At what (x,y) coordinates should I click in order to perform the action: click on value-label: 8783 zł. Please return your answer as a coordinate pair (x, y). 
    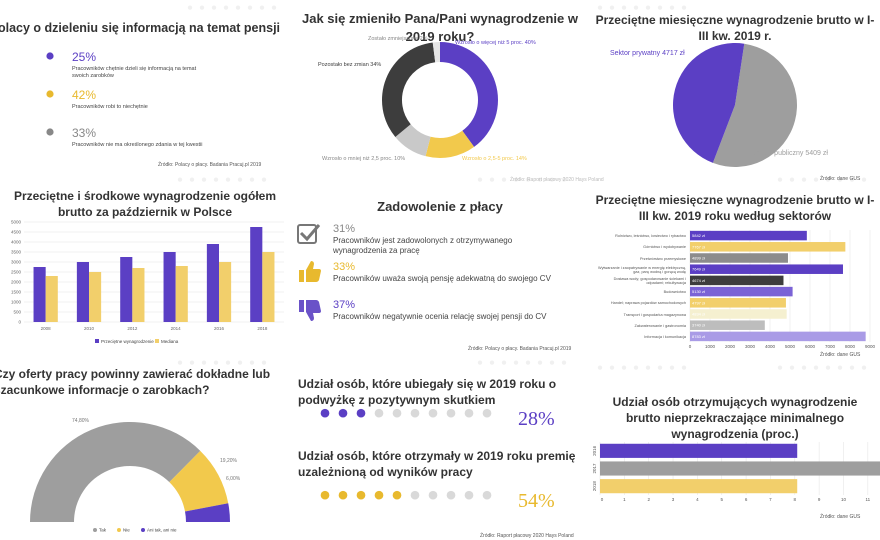
    Looking at the image, I should click on (698, 336).